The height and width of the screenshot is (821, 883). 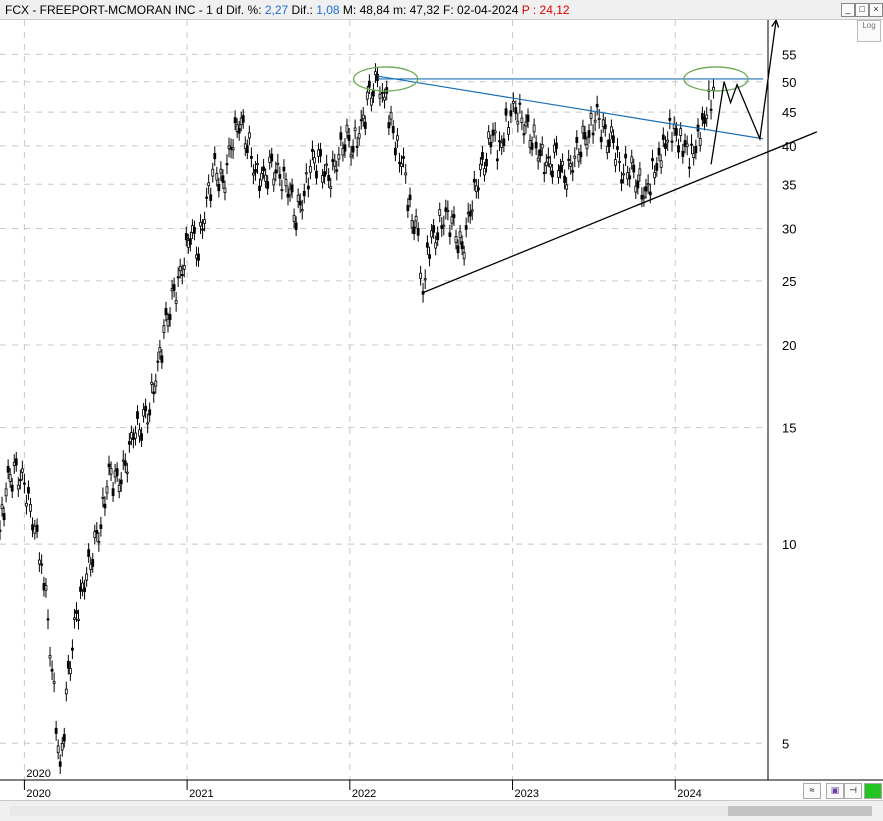 I want to click on maximize-button: □, so click(x=862, y=10).